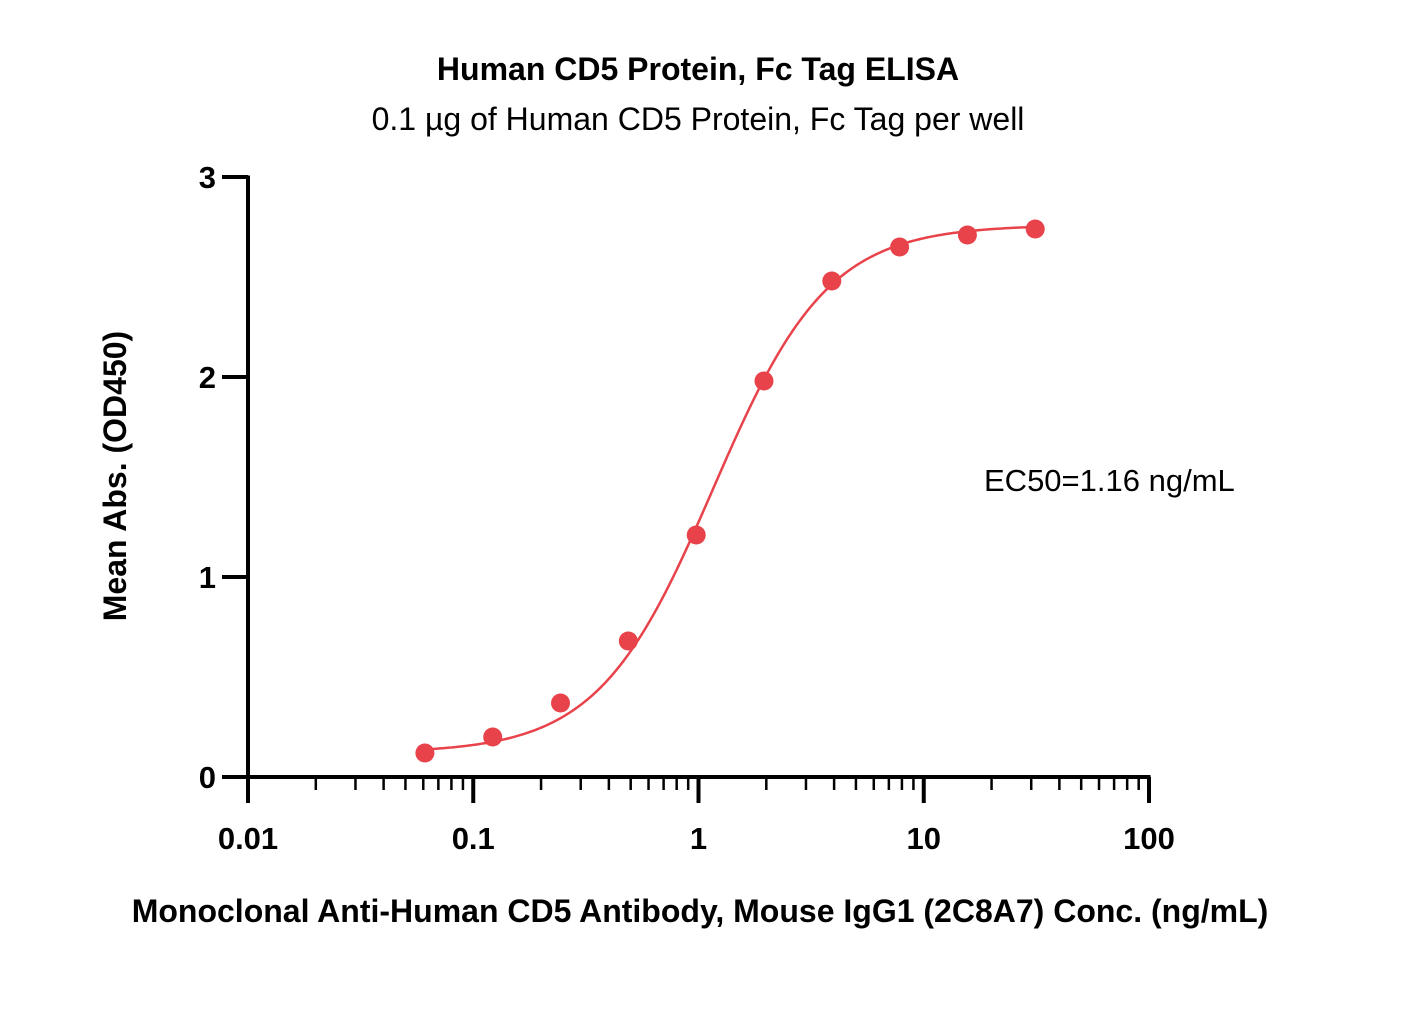 The width and height of the screenshot is (1401, 1029). What do you see at coordinates (924, 838) in the screenshot?
I see `x-tick-label: 10` at bounding box center [924, 838].